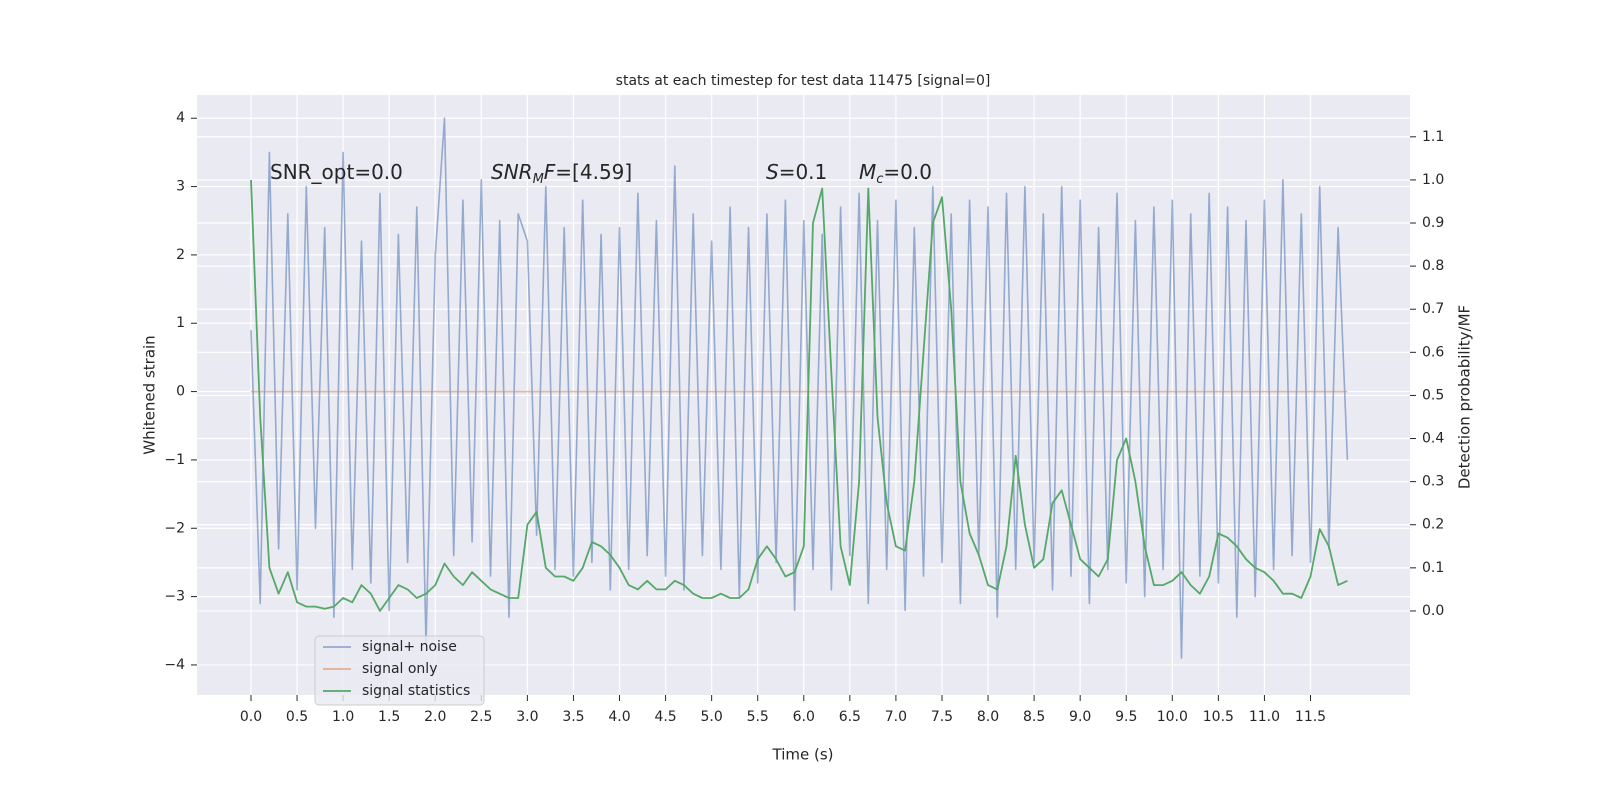 Image resolution: width=1600 pixels, height=800 pixels. What do you see at coordinates (174, 597) in the screenshot?
I see `y-tick-label: −3` at bounding box center [174, 597].